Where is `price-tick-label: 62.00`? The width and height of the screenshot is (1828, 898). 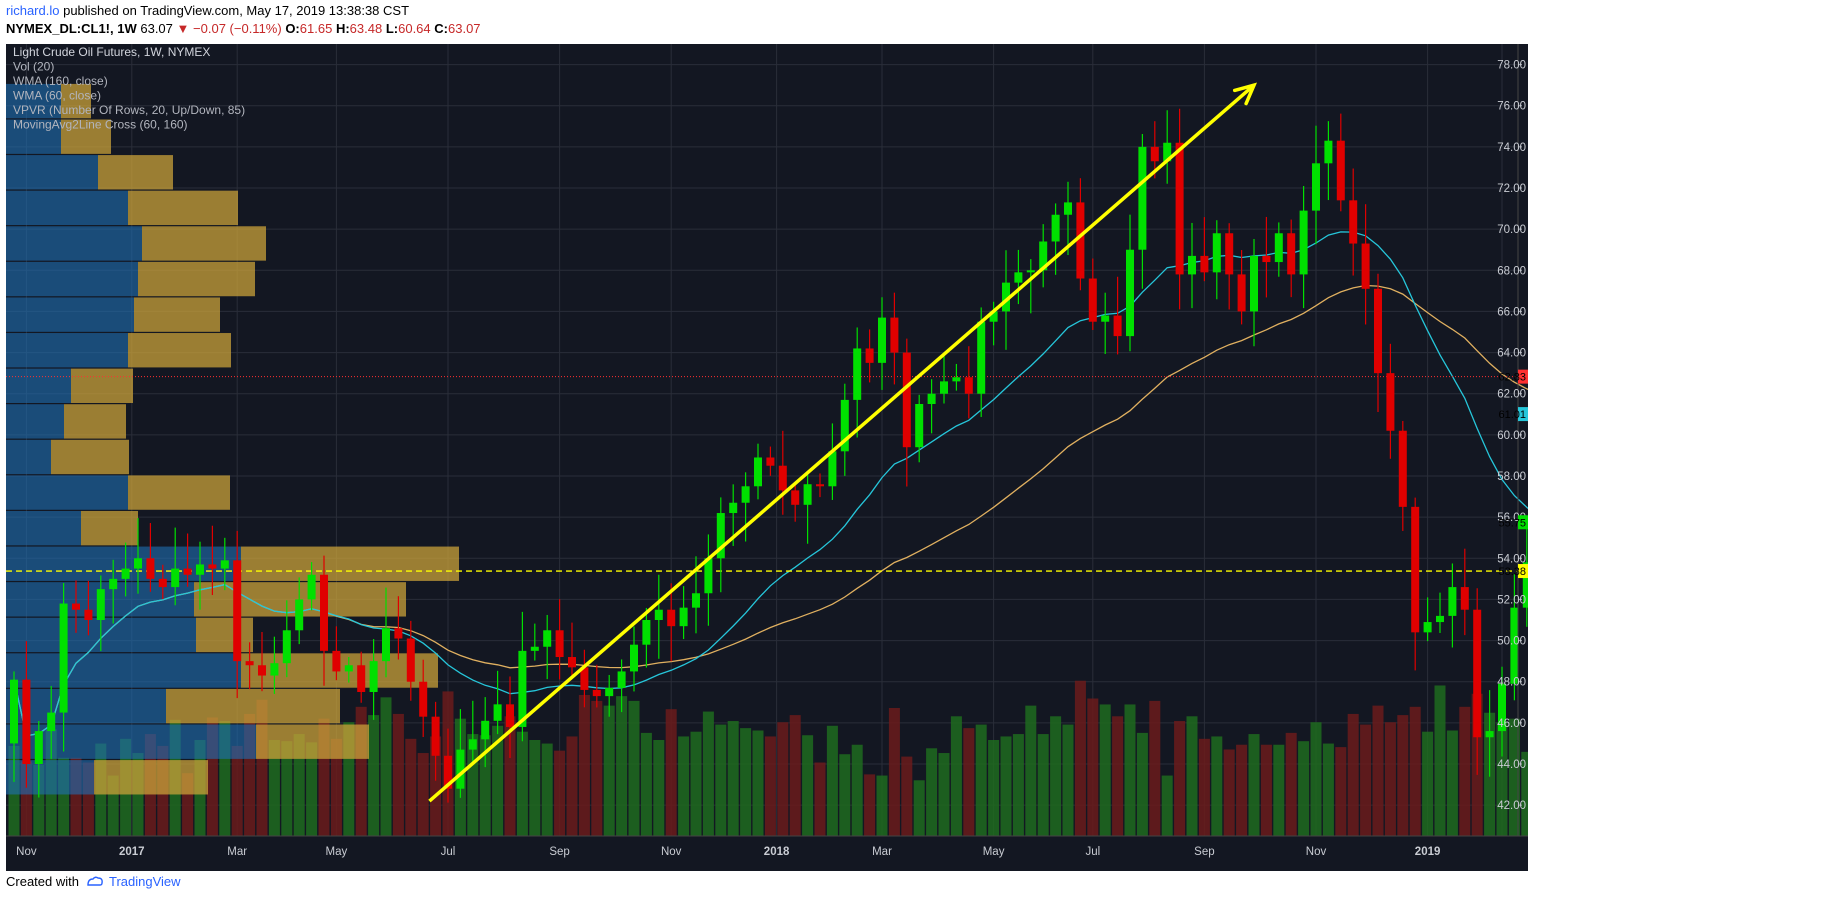 price-tick-label: 62.00 is located at coordinates (1511, 395).